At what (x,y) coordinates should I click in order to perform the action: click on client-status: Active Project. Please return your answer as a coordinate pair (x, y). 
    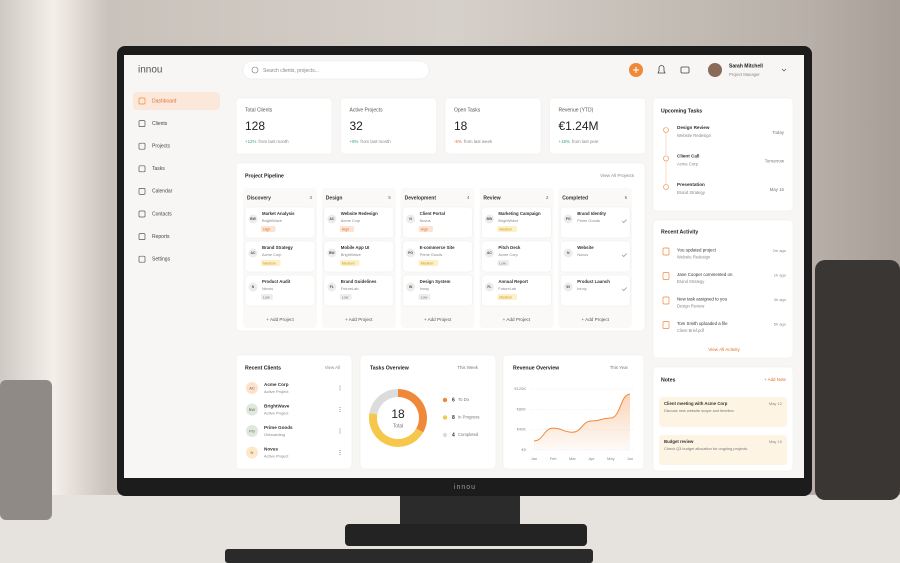
    Looking at the image, I should click on (276, 456).